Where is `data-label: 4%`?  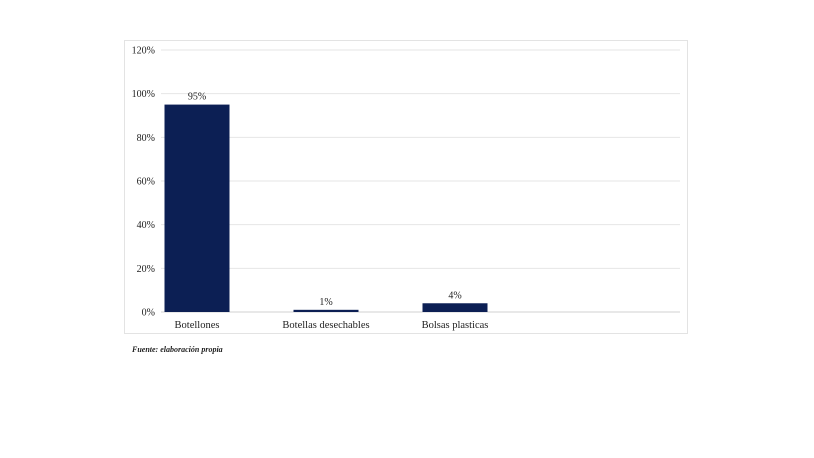 data-label: 4% is located at coordinates (454, 295).